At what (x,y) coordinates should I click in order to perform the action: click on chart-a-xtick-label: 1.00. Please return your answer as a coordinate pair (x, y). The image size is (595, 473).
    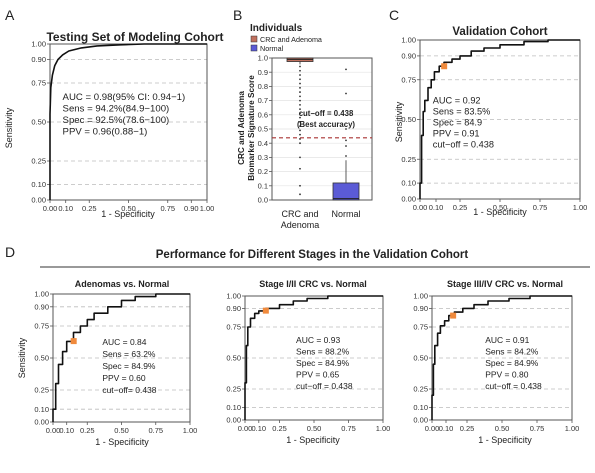
    Looking at the image, I should click on (207, 208).